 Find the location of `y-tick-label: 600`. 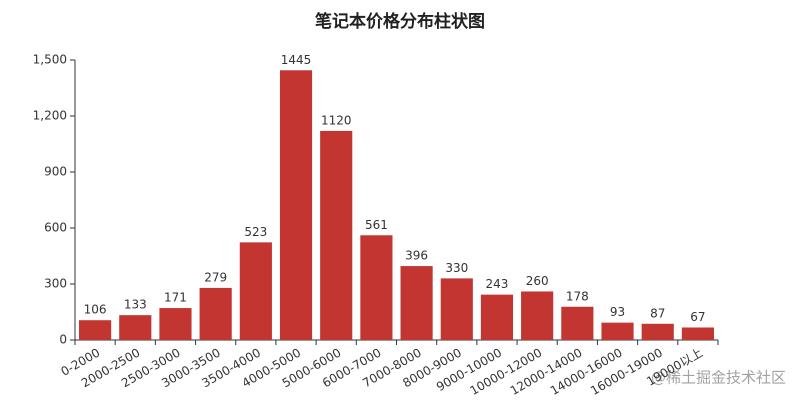

y-tick-label: 600 is located at coordinates (55, 228).